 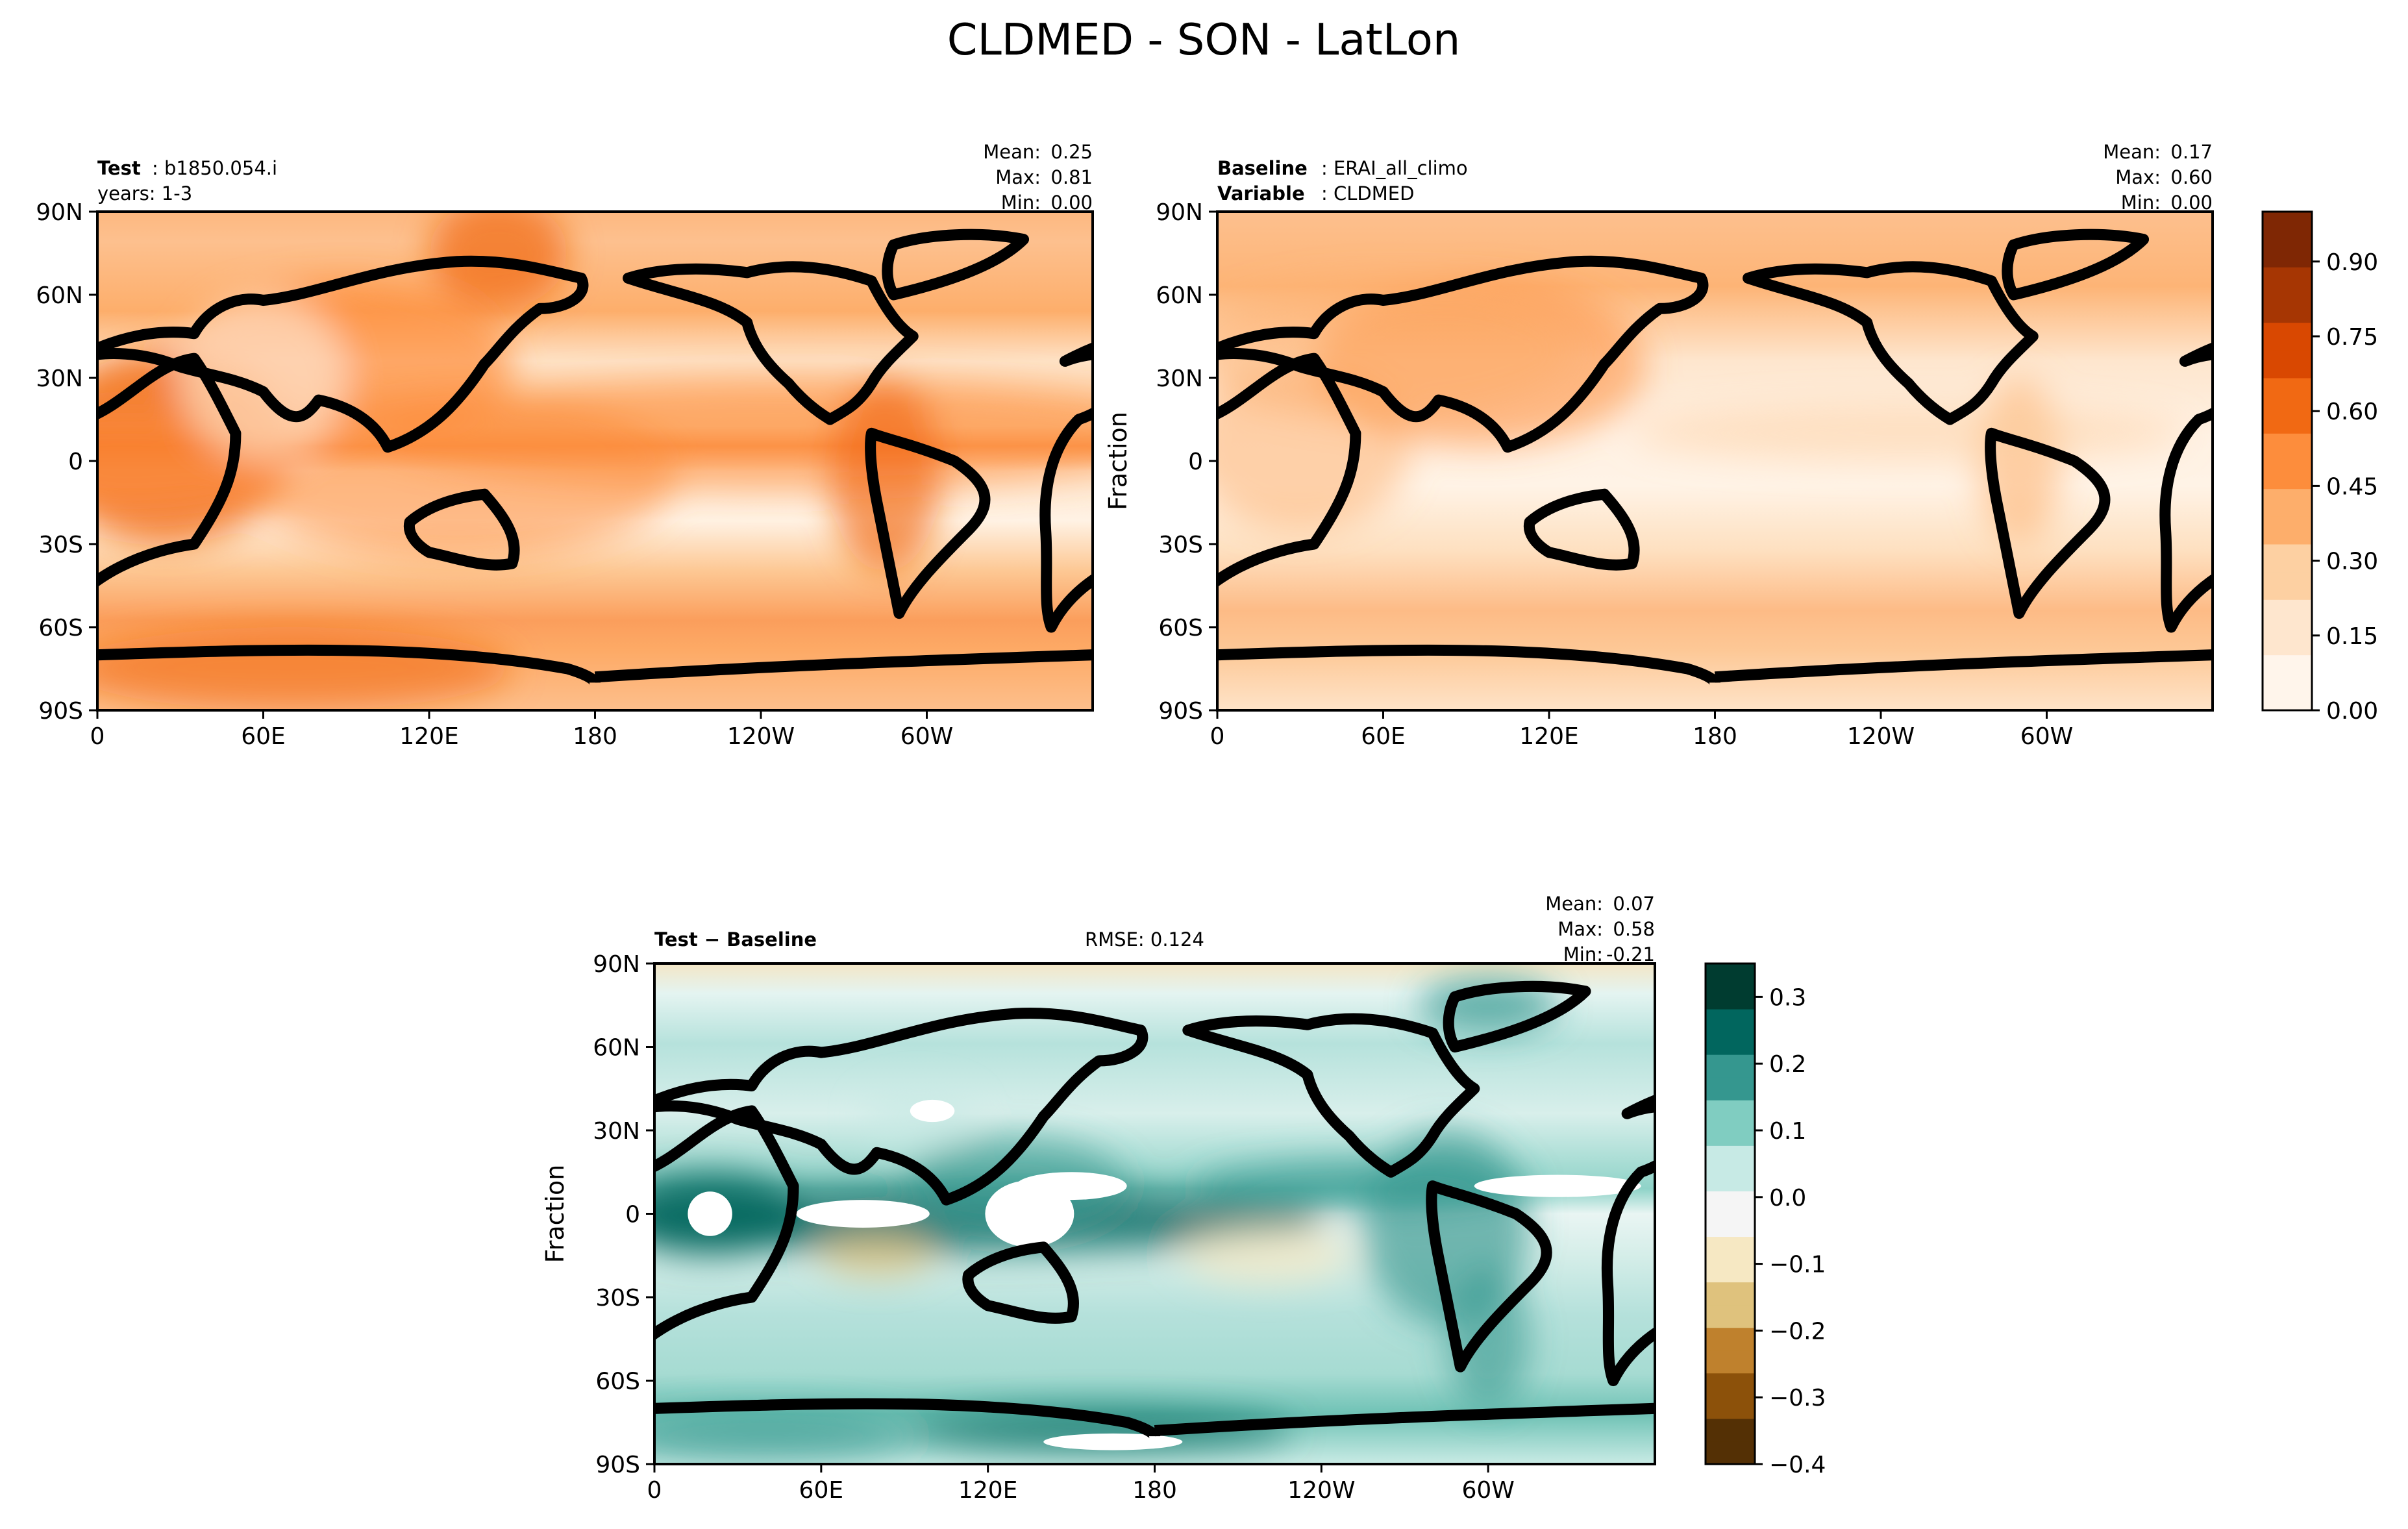 I want to click on colorbar-tick-label: 0.2, so click(x=1787, y=1064).